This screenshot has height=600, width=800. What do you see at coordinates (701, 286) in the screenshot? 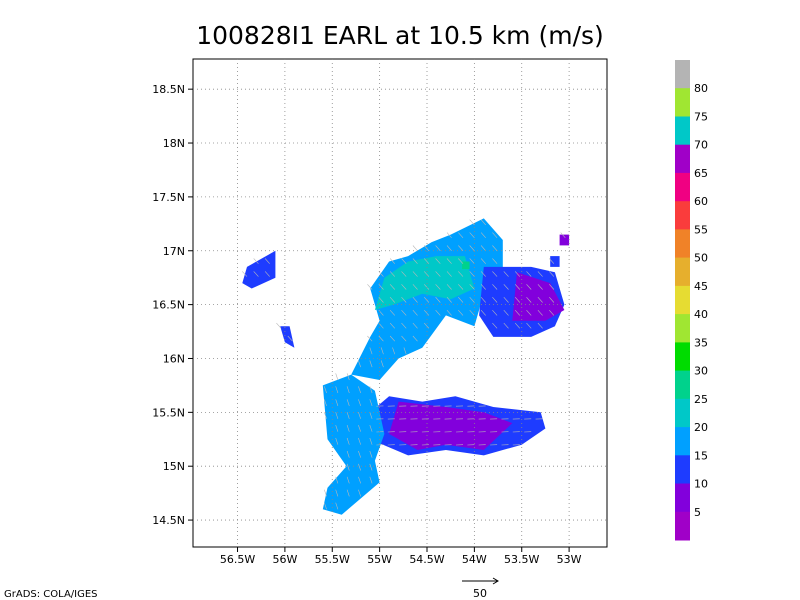
I see `colorbar-label: 45` at bounding box center [701, 286].